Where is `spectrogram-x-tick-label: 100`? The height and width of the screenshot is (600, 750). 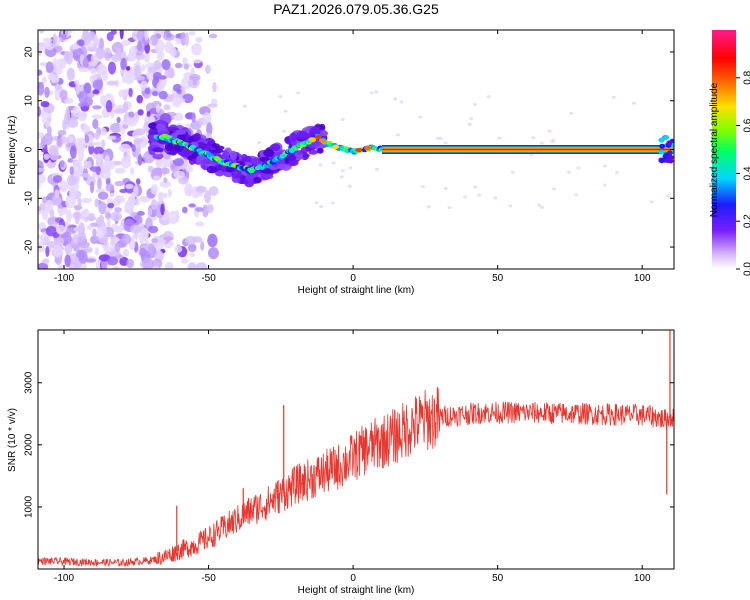 spectrogram-x-tick-label: 100 is located at coordinates (642, 278).